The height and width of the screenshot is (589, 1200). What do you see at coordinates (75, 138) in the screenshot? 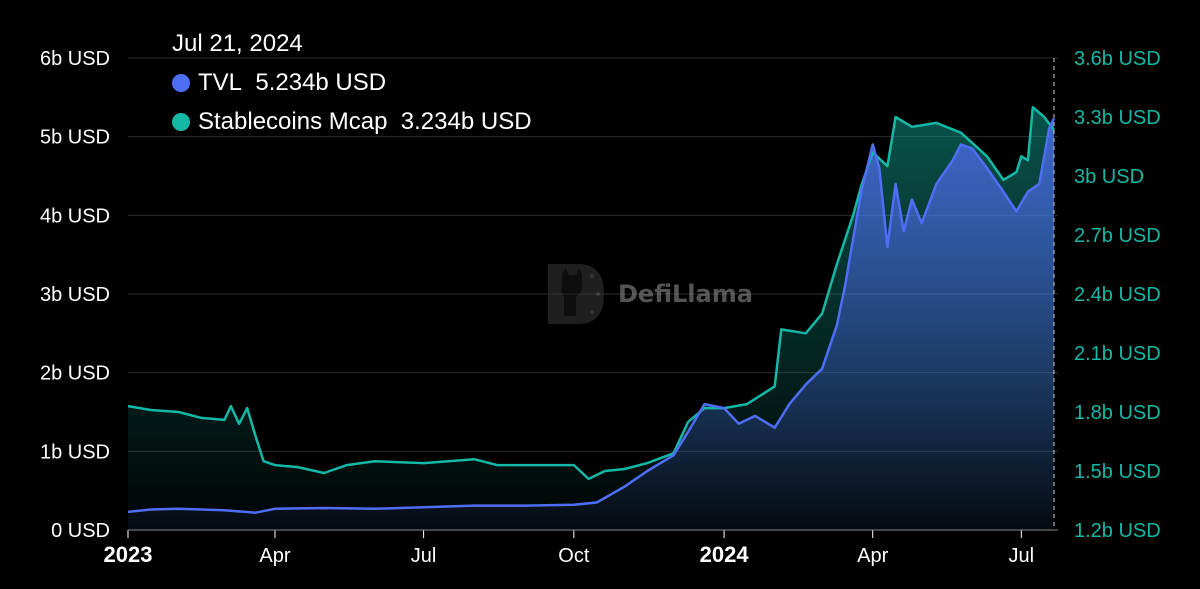
I see `left-tick-label: 5b USD` at bounding box center [75, 138].